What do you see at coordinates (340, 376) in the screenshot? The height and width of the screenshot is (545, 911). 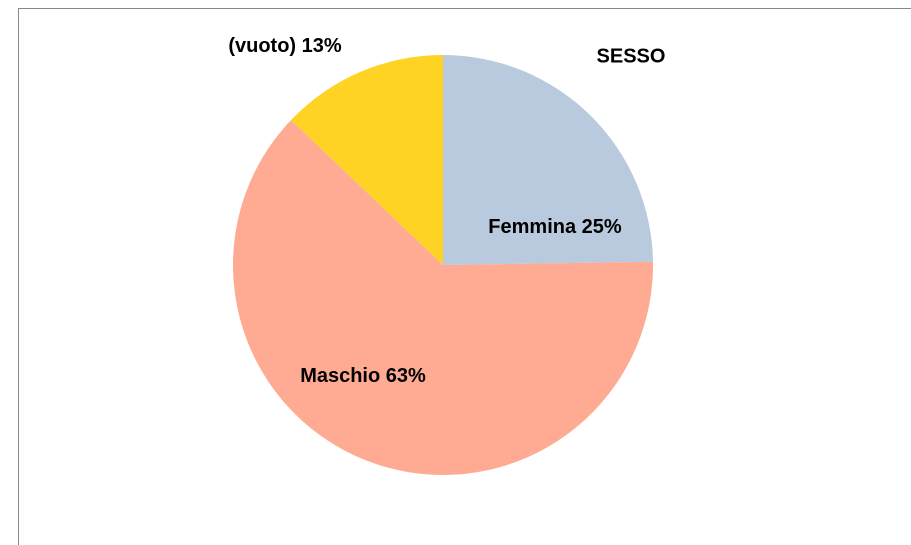 I see `slice-name: Maschio` at bounding box center [340, 376].